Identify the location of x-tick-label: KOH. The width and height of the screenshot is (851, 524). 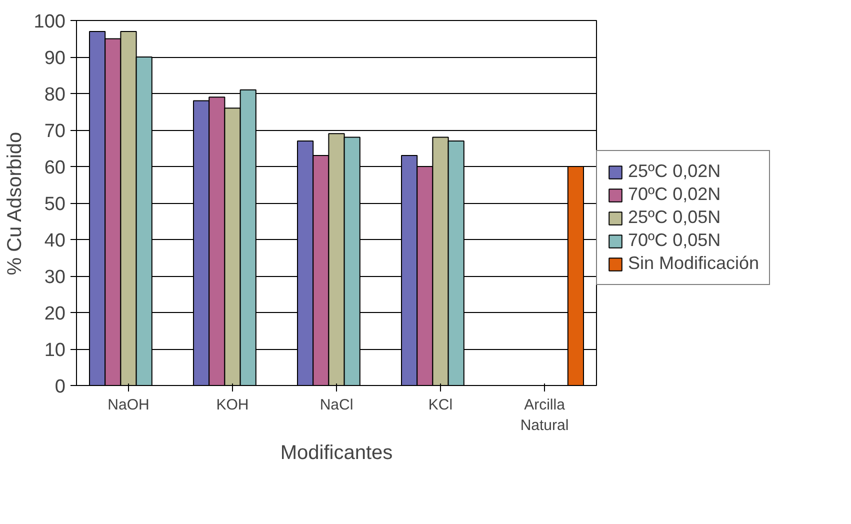
(232, 405).